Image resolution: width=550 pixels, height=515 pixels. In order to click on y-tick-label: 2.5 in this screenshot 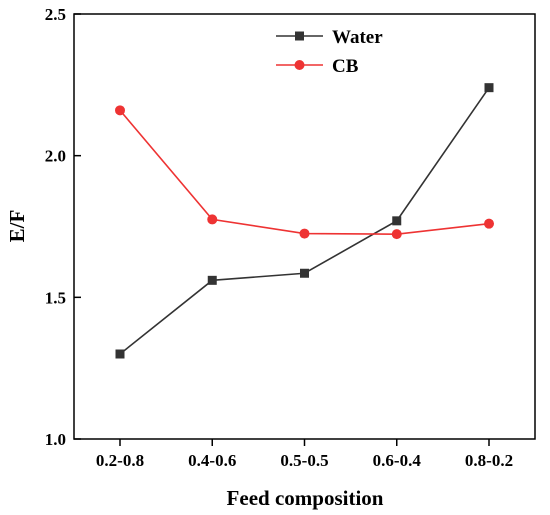, I will do `click(55, 14)`.